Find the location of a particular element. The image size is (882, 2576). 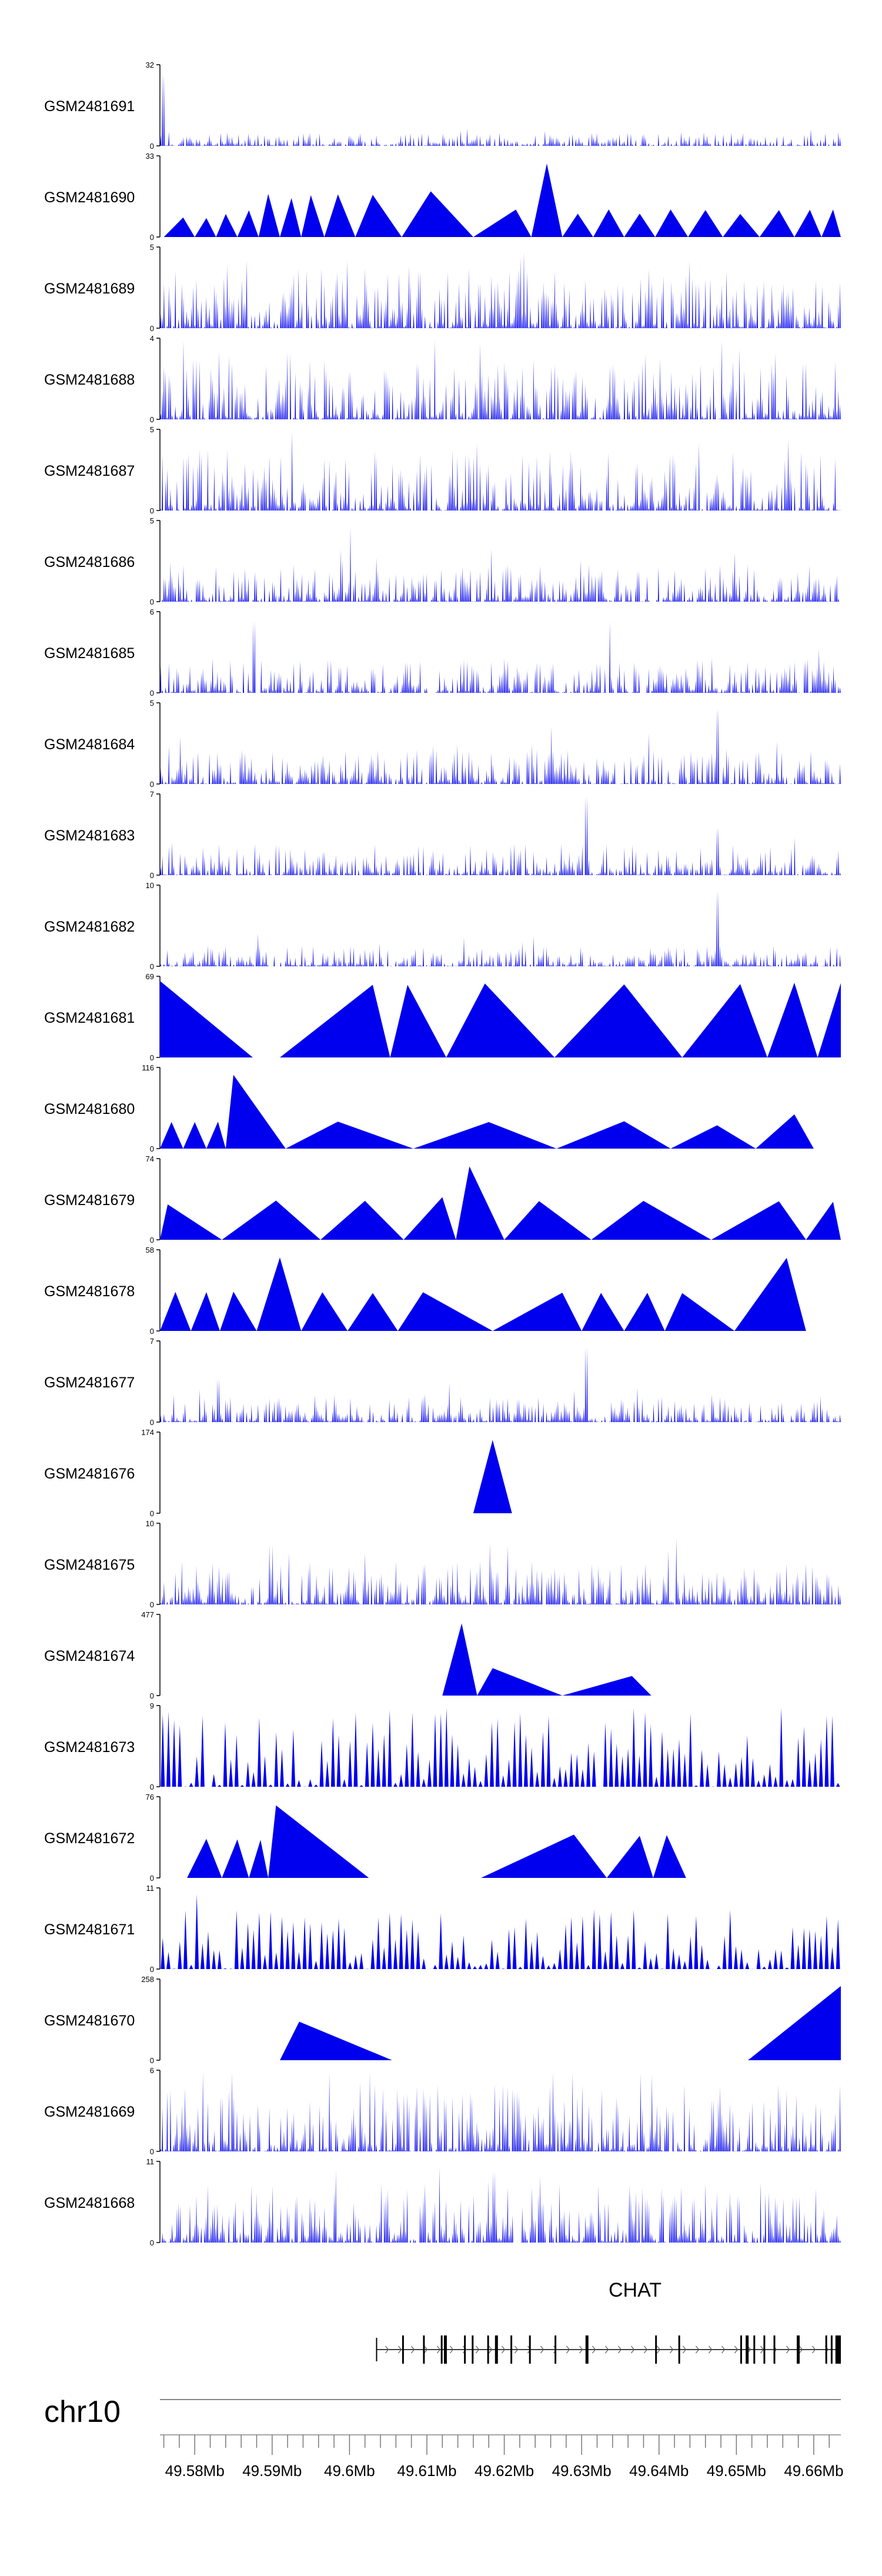

track-GSM2481676: GSM2481676 174 0 is located at coordinates (278, 1473).